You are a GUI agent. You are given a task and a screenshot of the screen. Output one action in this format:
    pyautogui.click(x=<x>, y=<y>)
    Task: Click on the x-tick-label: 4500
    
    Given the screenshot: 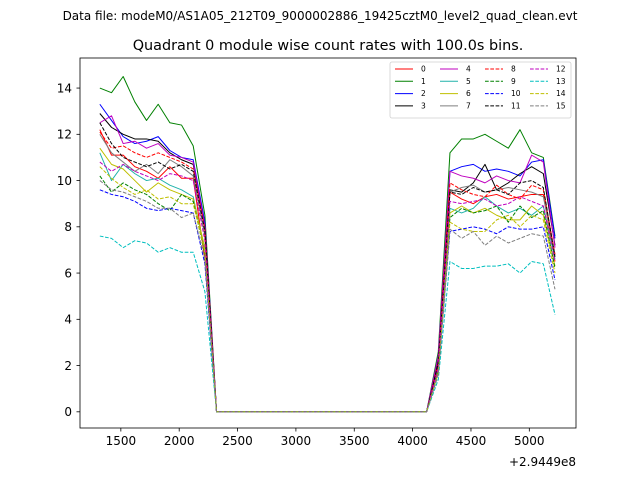 What is the action you would take?
    pyautogui.click(x=471, y=441)
    